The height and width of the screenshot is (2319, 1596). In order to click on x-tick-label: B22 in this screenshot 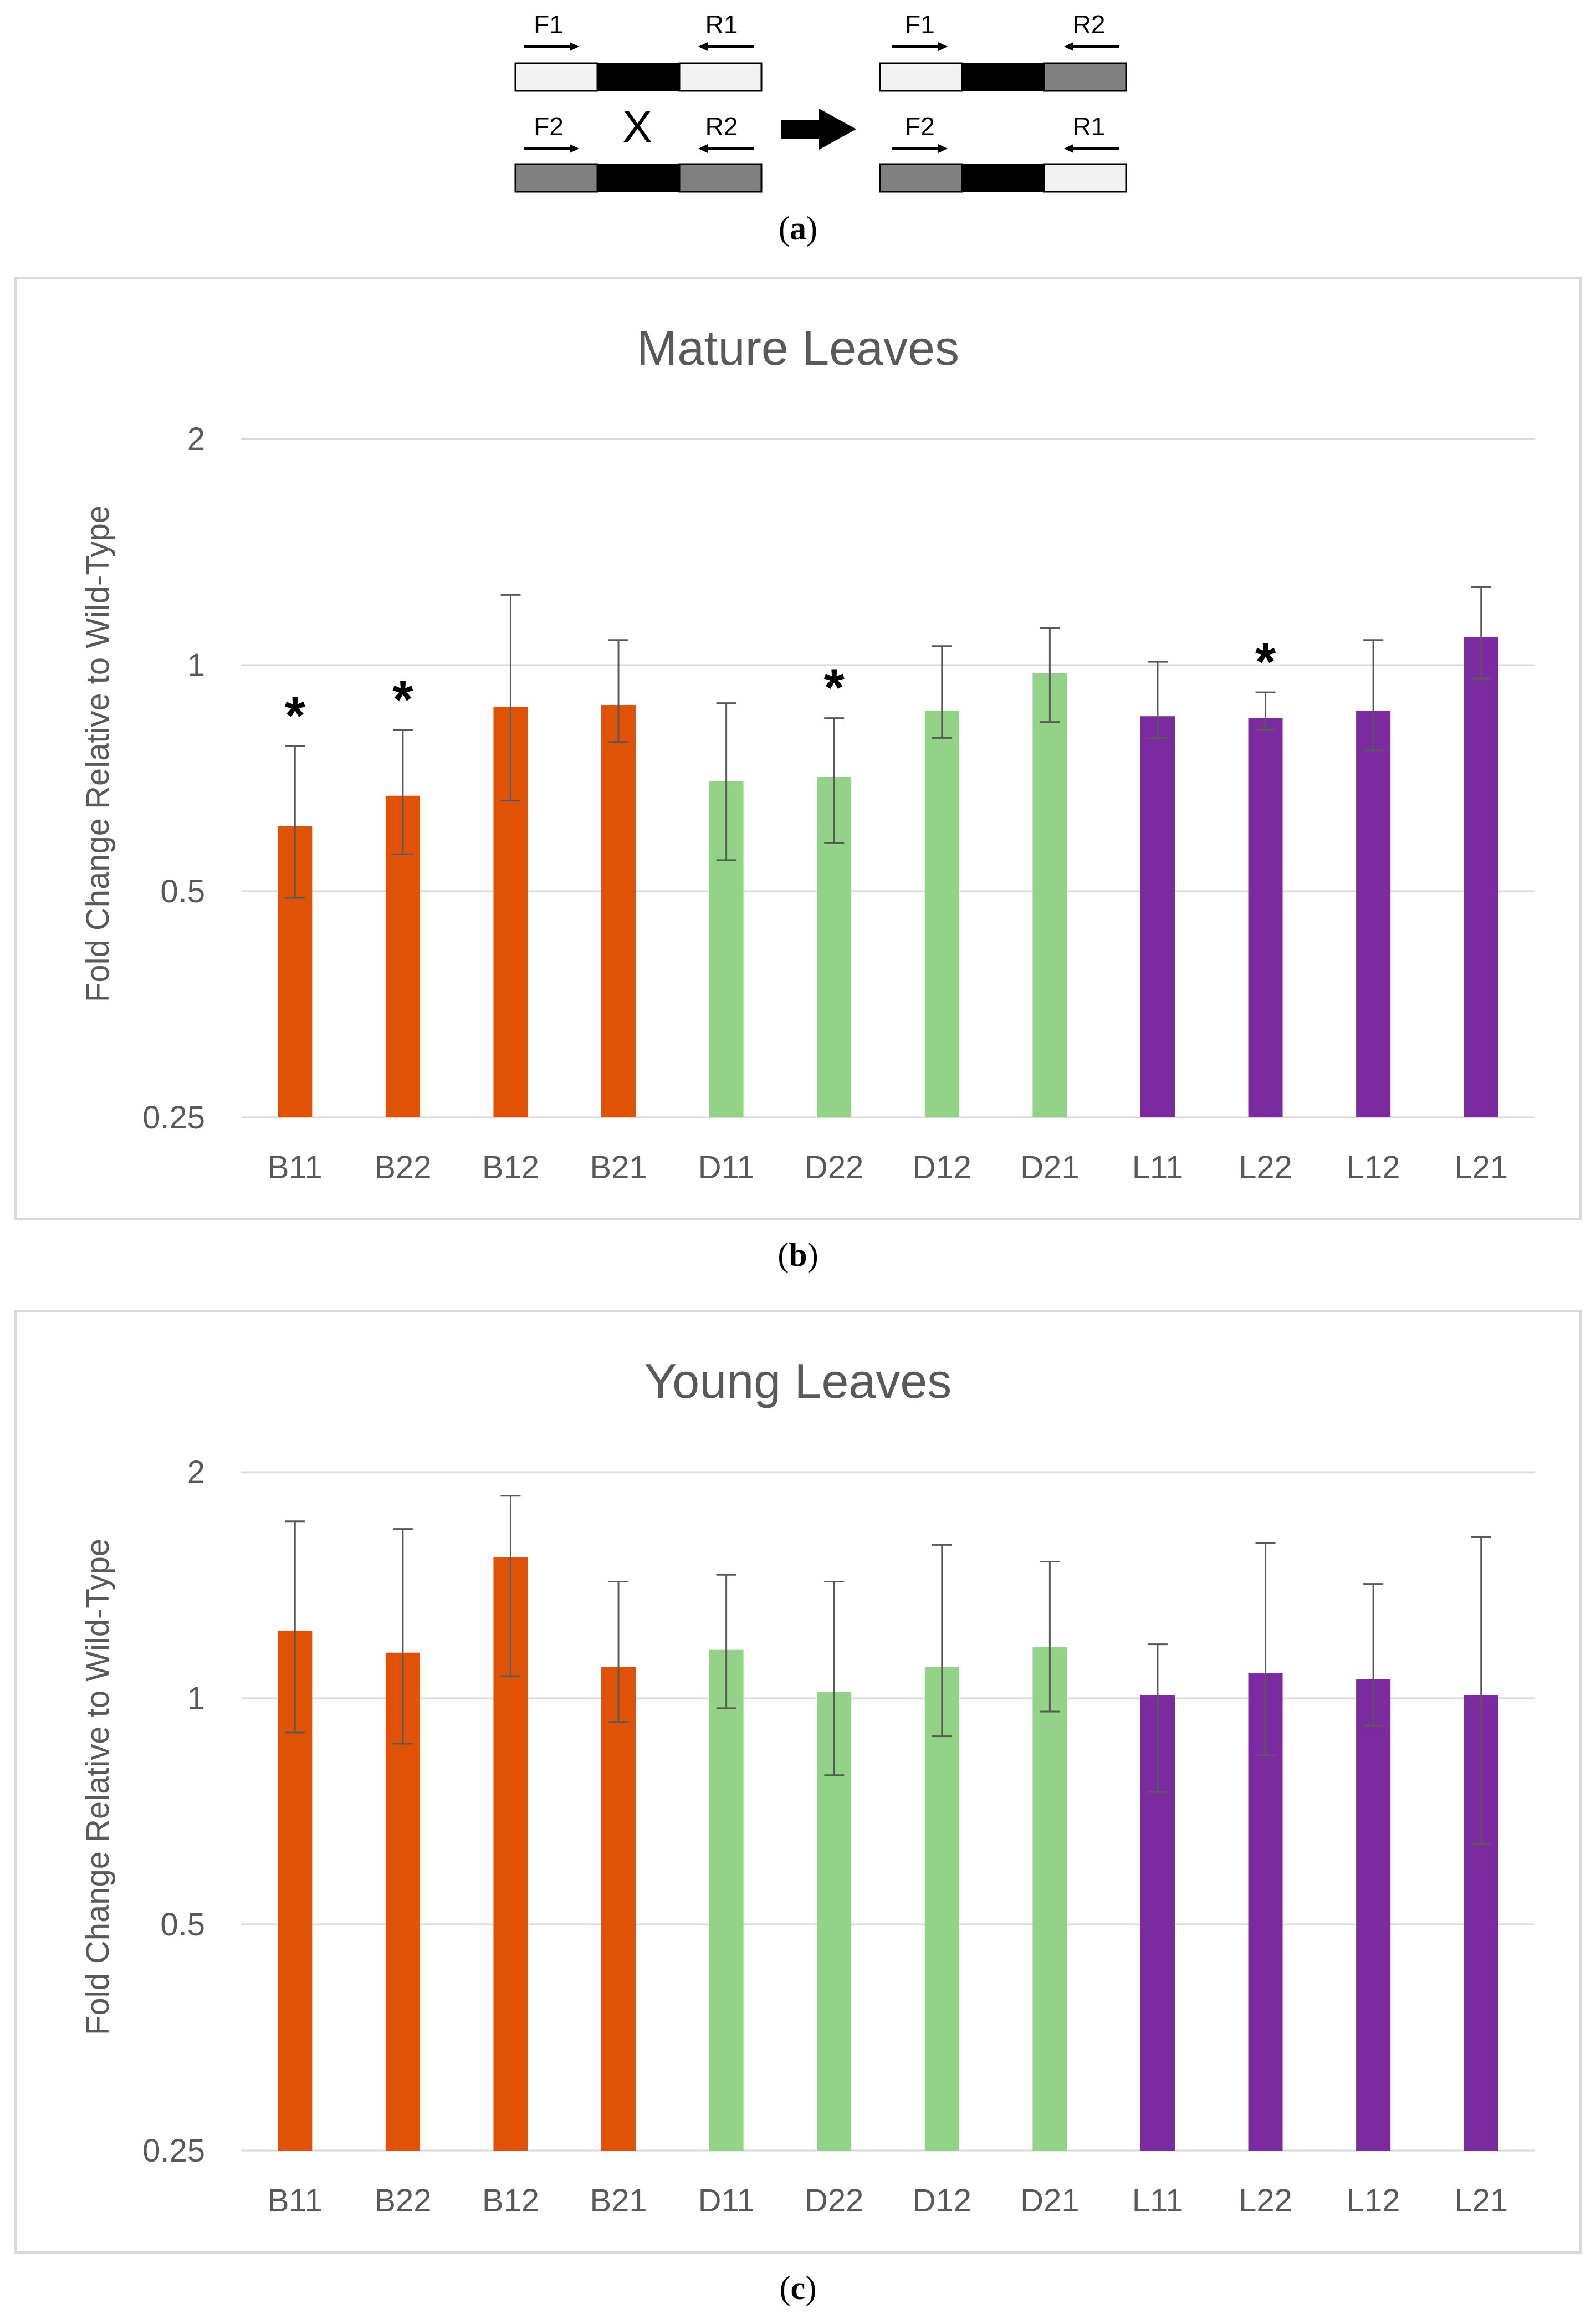, I will do `click(402, 1168)`.